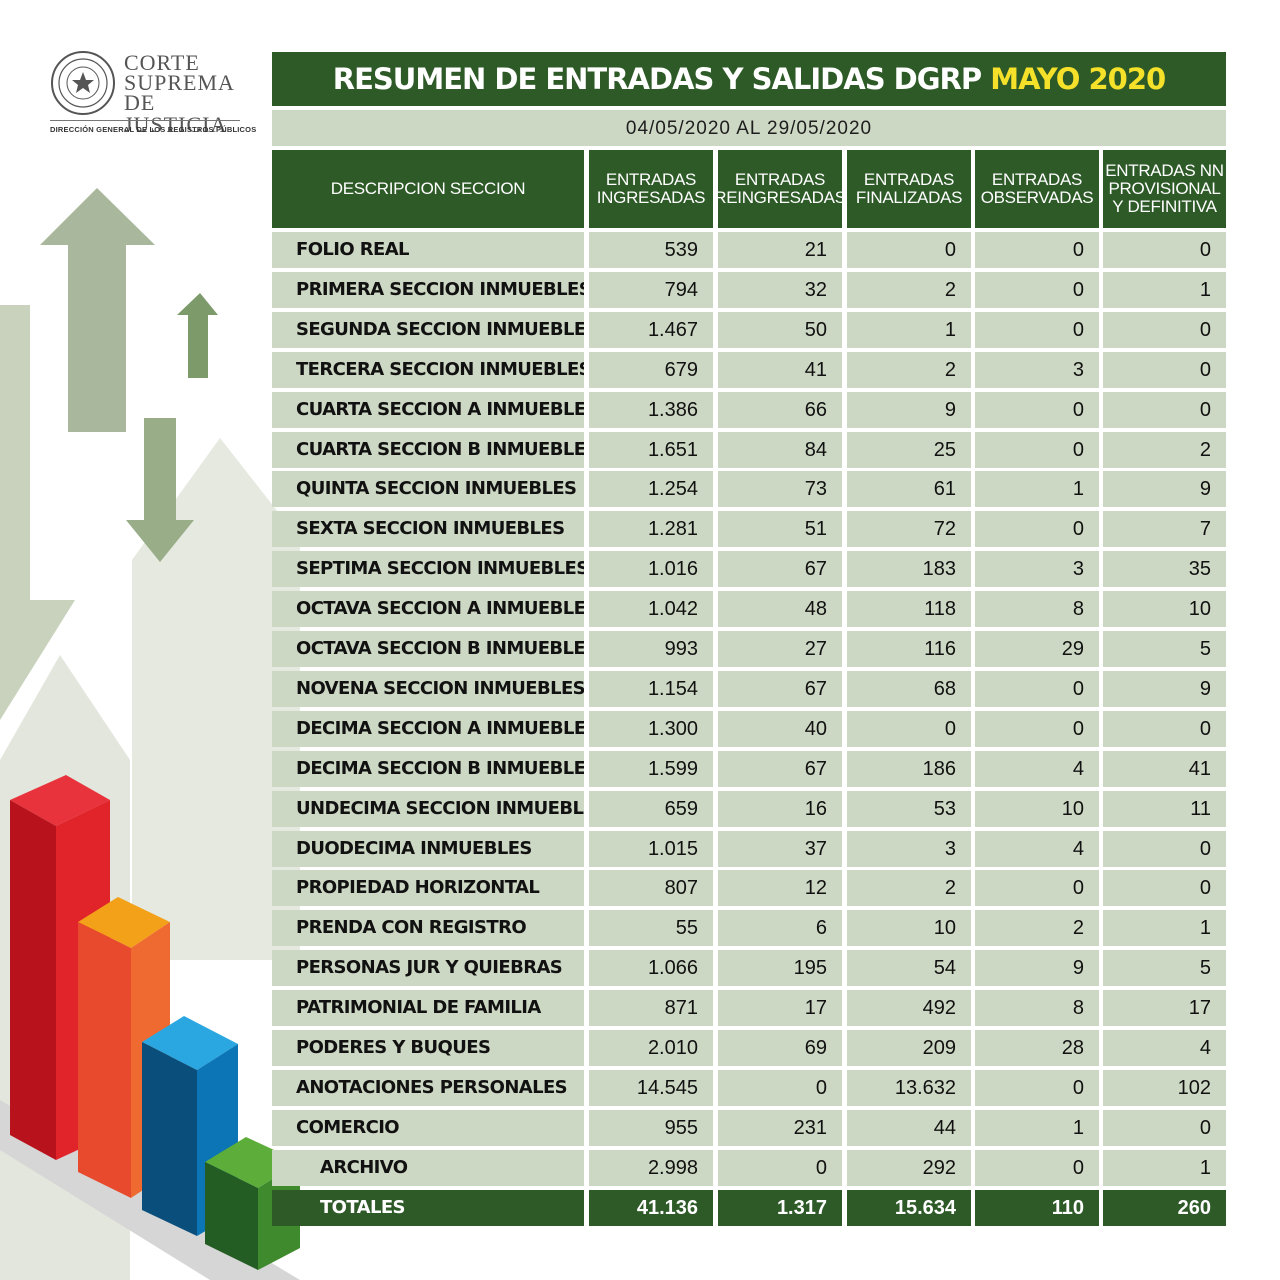 The image size is (1280, 1280). Describe the element at coordinates (428, 1167) in the screenshot. I see `row-label: ARCHIVO` at that location.